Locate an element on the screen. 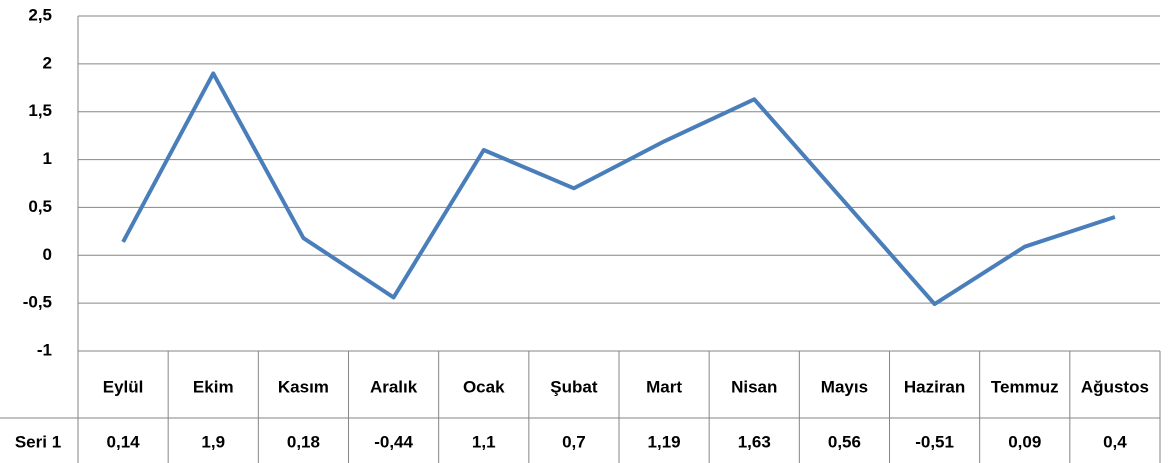  value-label: 0,56 is located at coordinates (844, 441).